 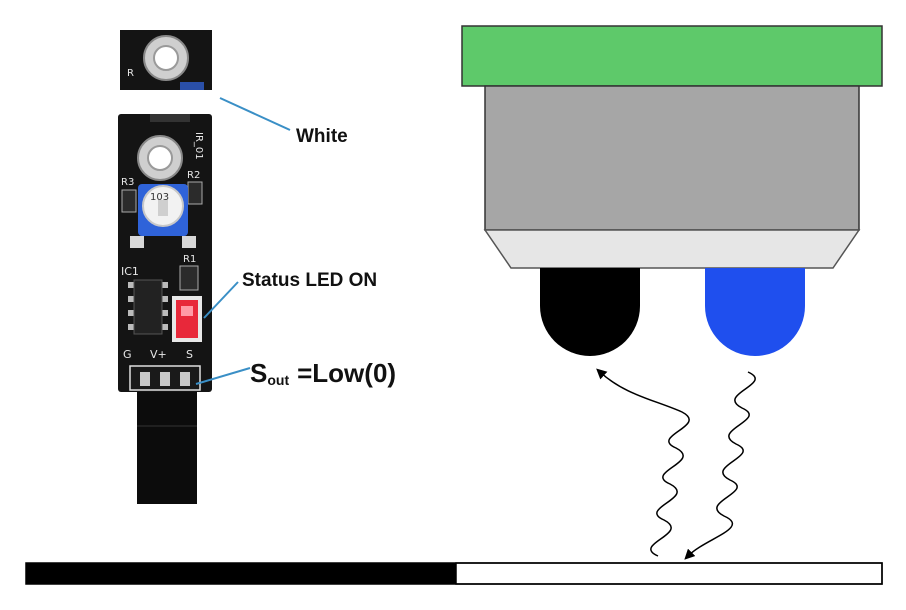 I want to click on module-top-tab: R, so click(x=166, y=60).